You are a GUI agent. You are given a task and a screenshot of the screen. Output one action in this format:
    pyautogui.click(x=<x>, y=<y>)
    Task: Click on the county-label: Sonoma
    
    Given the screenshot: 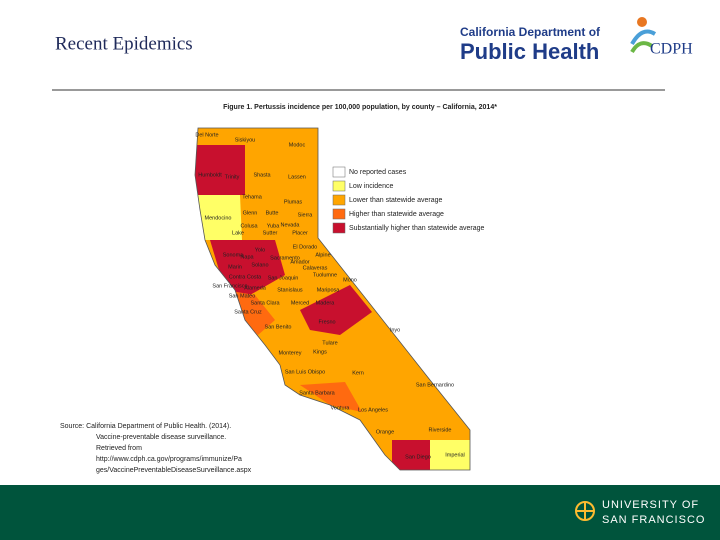 What is the action you would take?
    pyautogui.click(x=233, y=255)
    